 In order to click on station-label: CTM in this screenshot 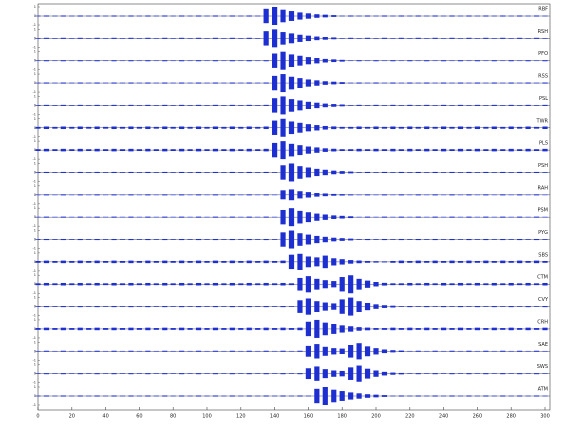, I will do `click(542, 278)`.